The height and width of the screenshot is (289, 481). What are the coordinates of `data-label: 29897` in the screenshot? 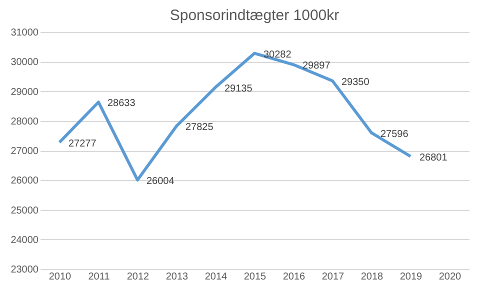 It's located at (316, 66).